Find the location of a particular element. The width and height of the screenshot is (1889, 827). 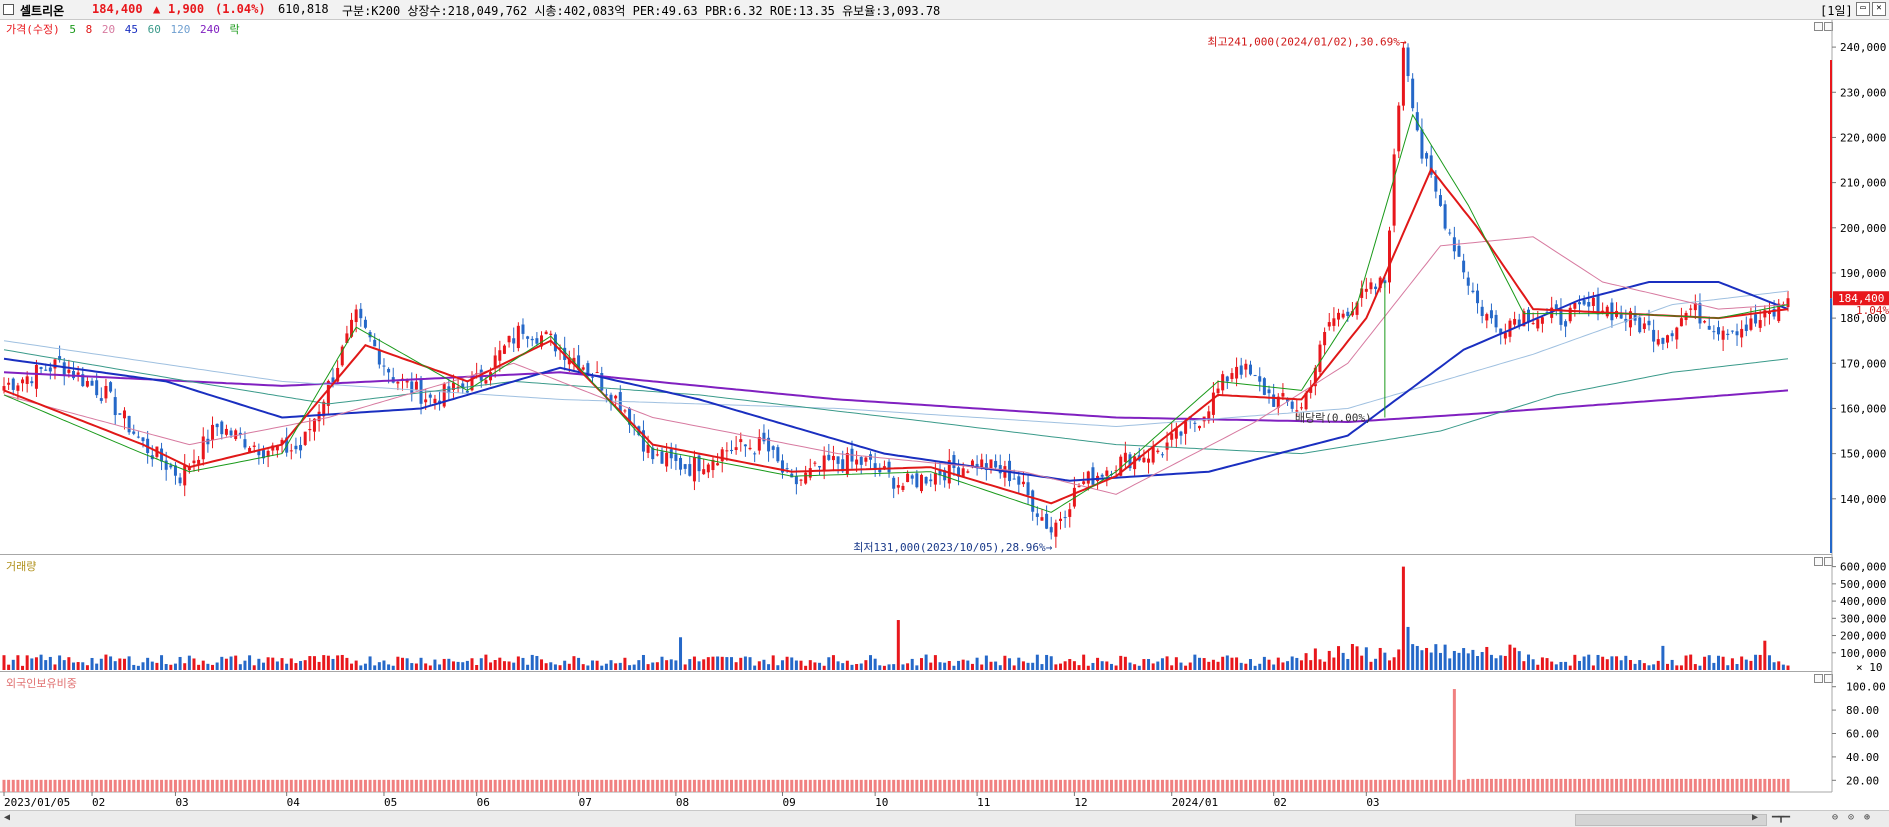

scroll-left-icon: ◀ is located at coordinates (7, 817).